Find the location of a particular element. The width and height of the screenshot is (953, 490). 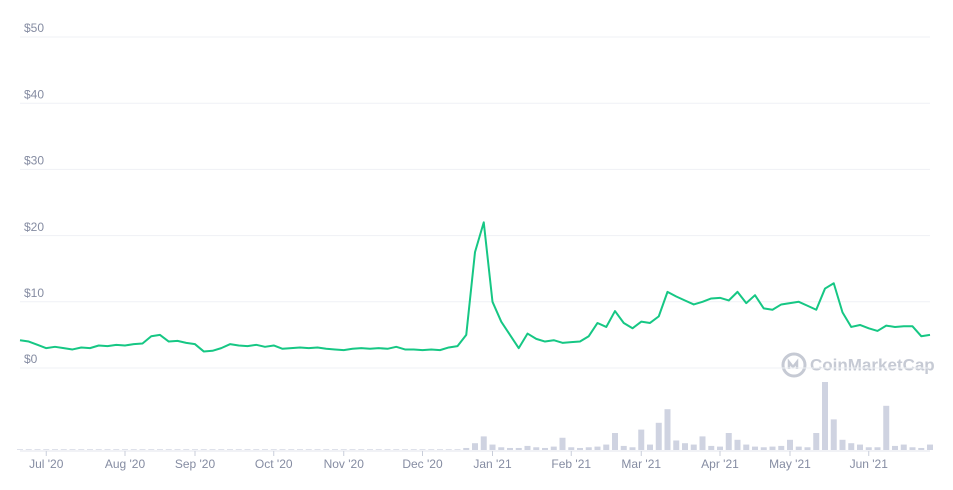

y-tick-label: $30 is located at coordinates (34, 161).